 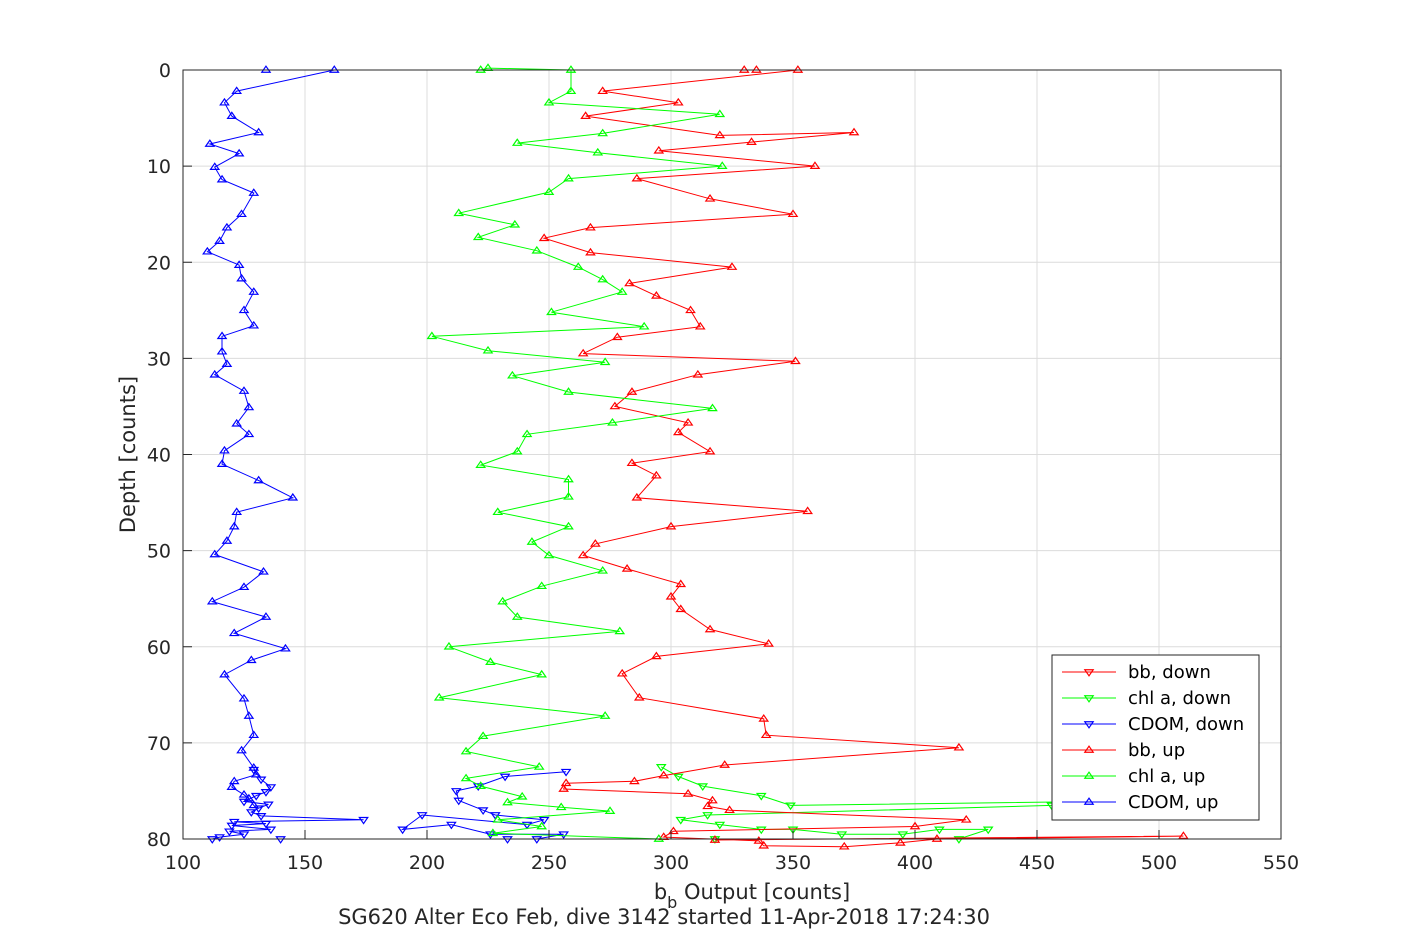 I want to click on legend-label: bb, down, so click(x=1169, y=672).